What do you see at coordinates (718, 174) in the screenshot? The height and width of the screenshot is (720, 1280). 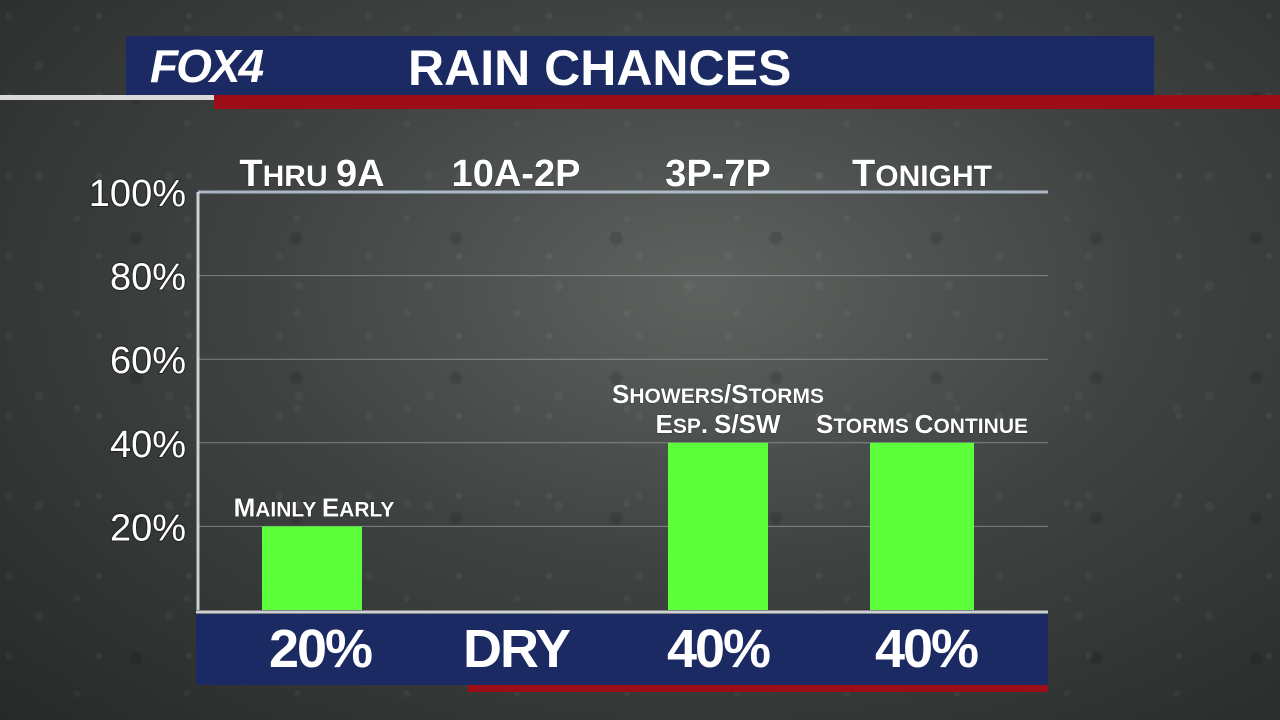 I see `category-label: 3P-7P` at bounding box center [718, 174].